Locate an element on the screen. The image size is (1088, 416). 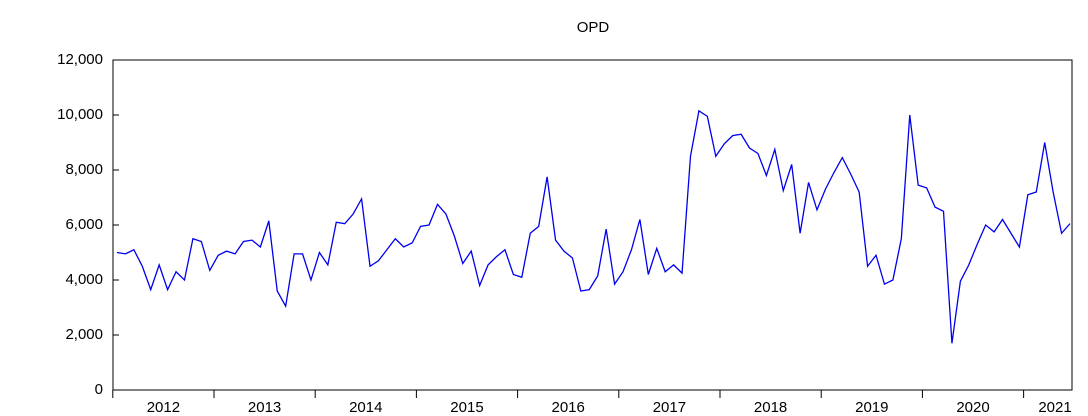
y-tick-label: 6,000 is located at coordinates (84, 224).